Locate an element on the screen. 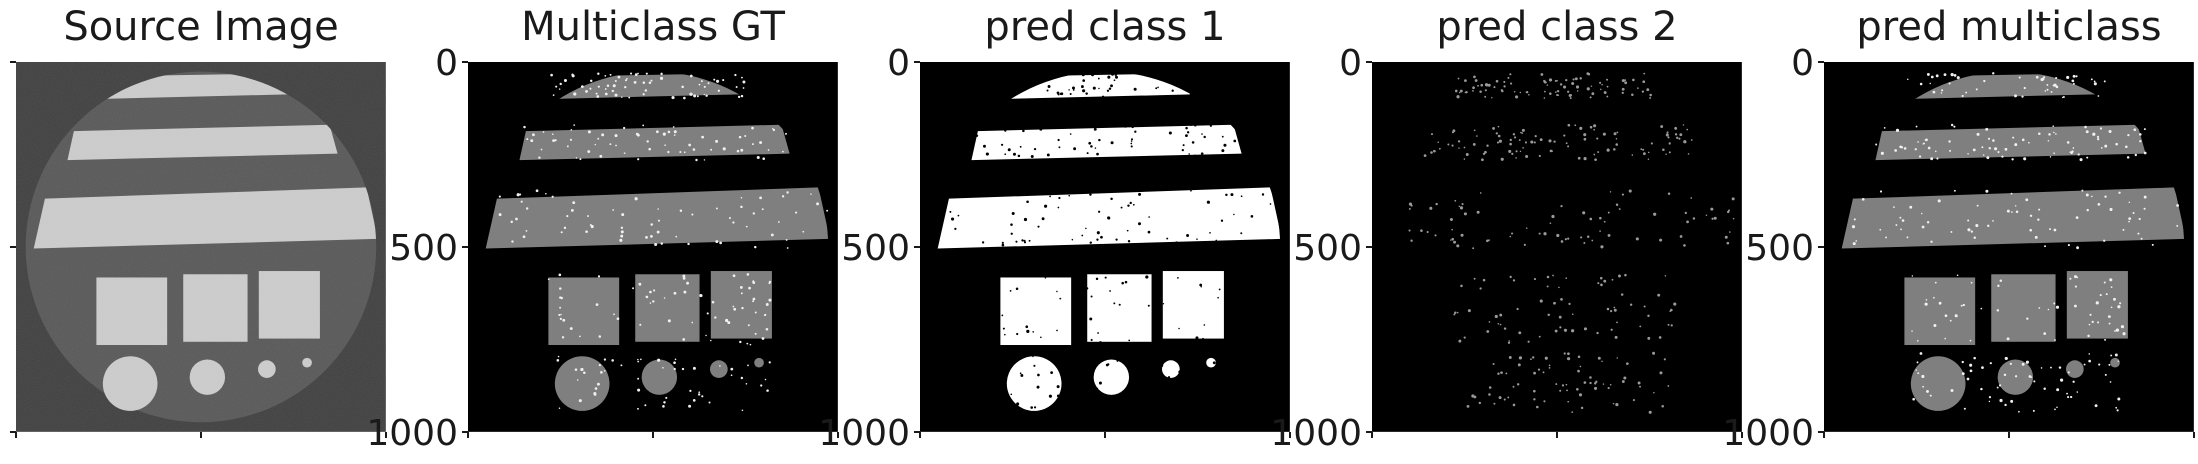 The height and width of the screenshot is (464, 2198). object-circle-tiny is located at coordinates (2115, 362).